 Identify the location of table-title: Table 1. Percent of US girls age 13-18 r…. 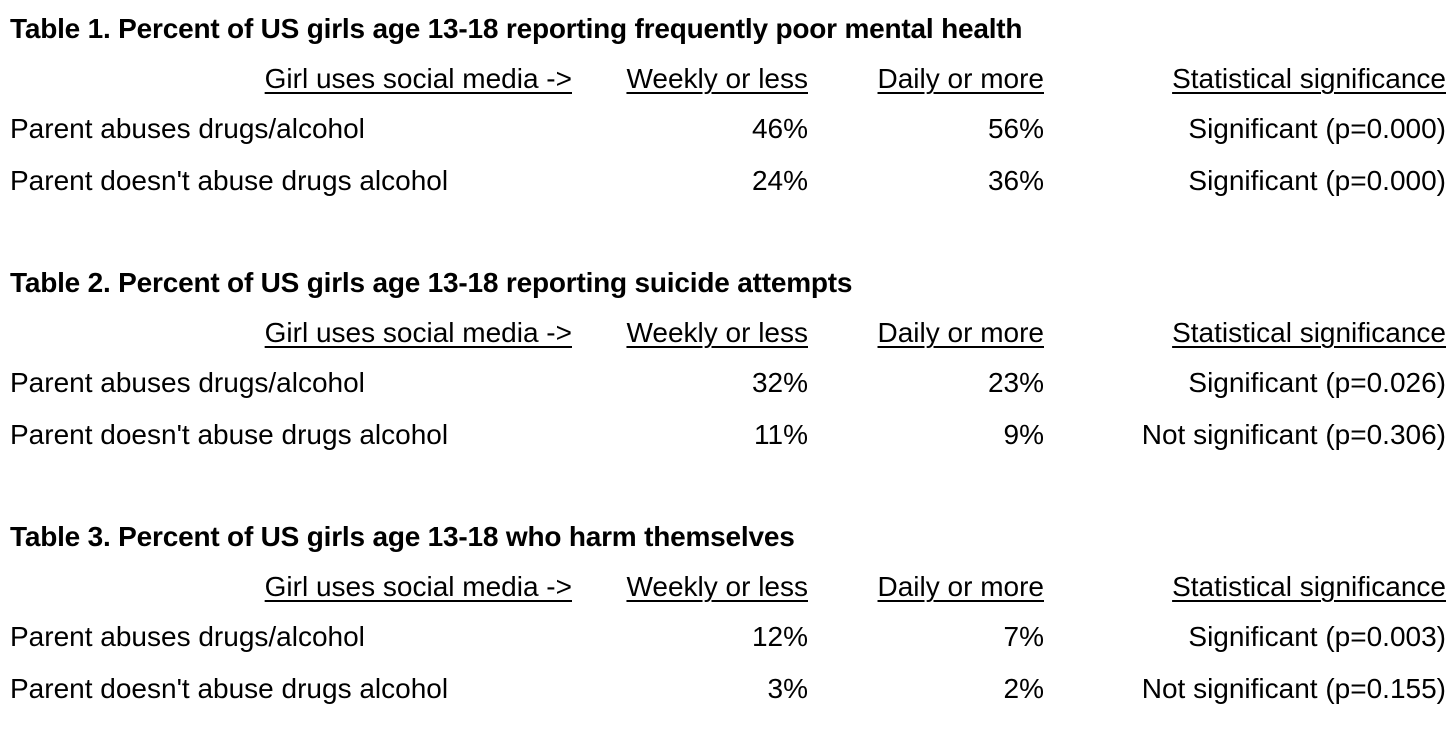
(516, 28).